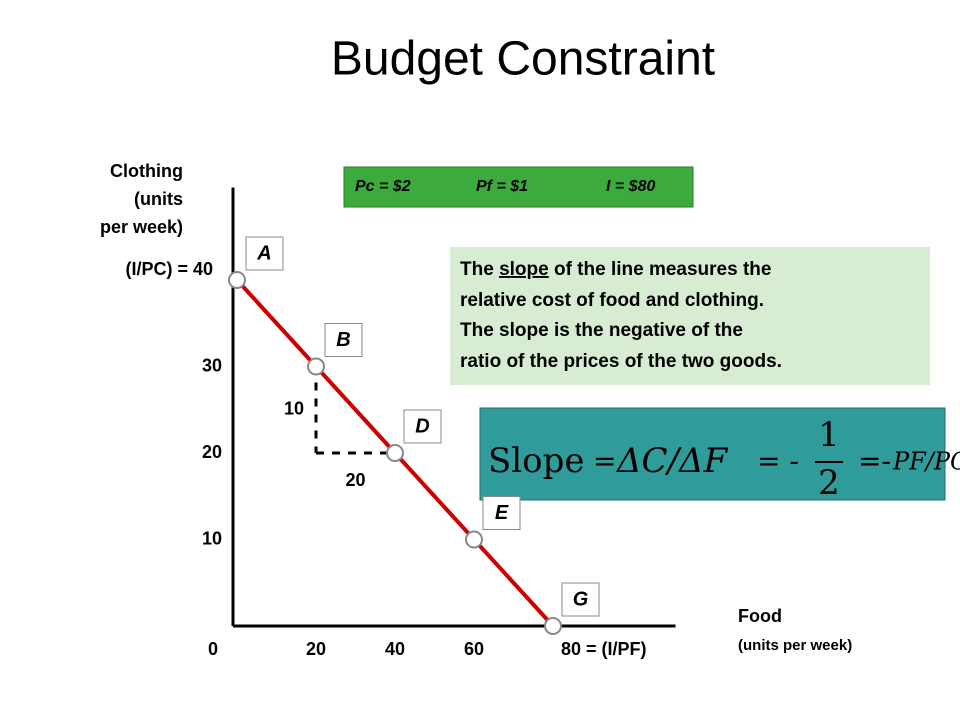 The image size is (960, 720). What do you see at coordinates (536, 461) in the screenshot?
I see `formula-part: Slope` at bounding box center [536, 461].